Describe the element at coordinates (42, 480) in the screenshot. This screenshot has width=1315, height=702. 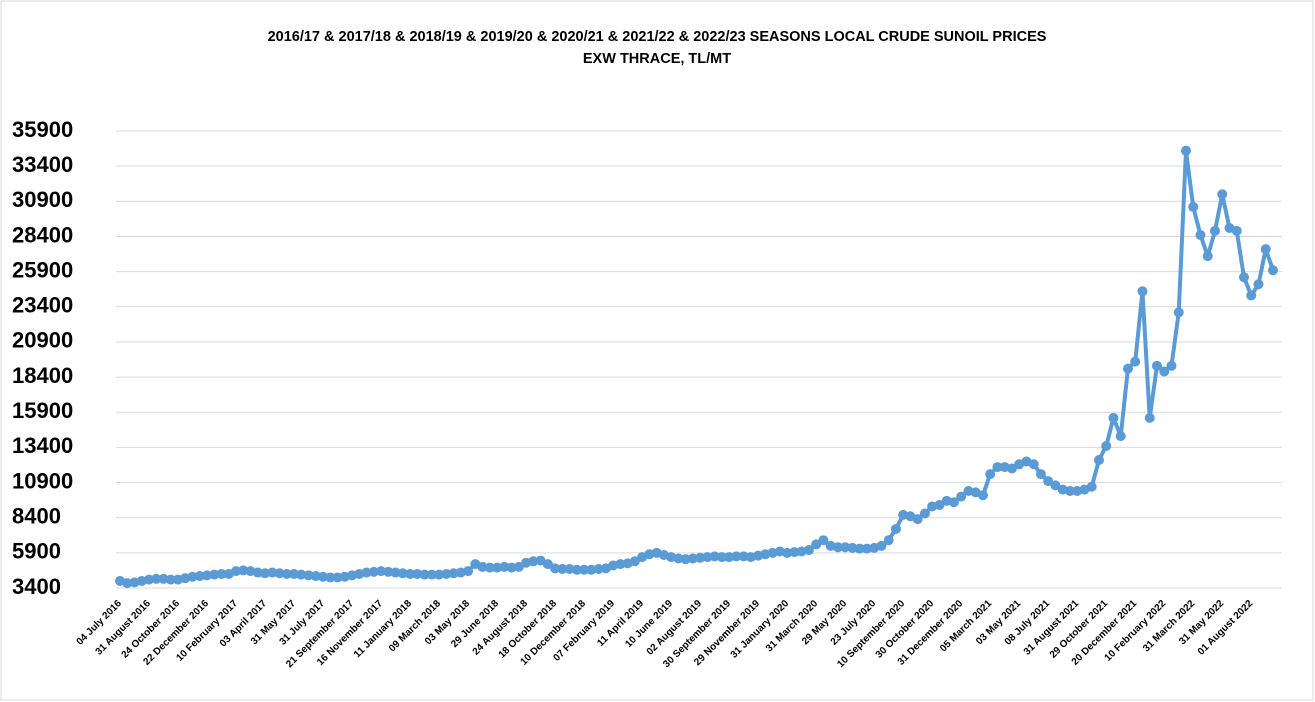
I see `y-tick-label: 10900` at that location.